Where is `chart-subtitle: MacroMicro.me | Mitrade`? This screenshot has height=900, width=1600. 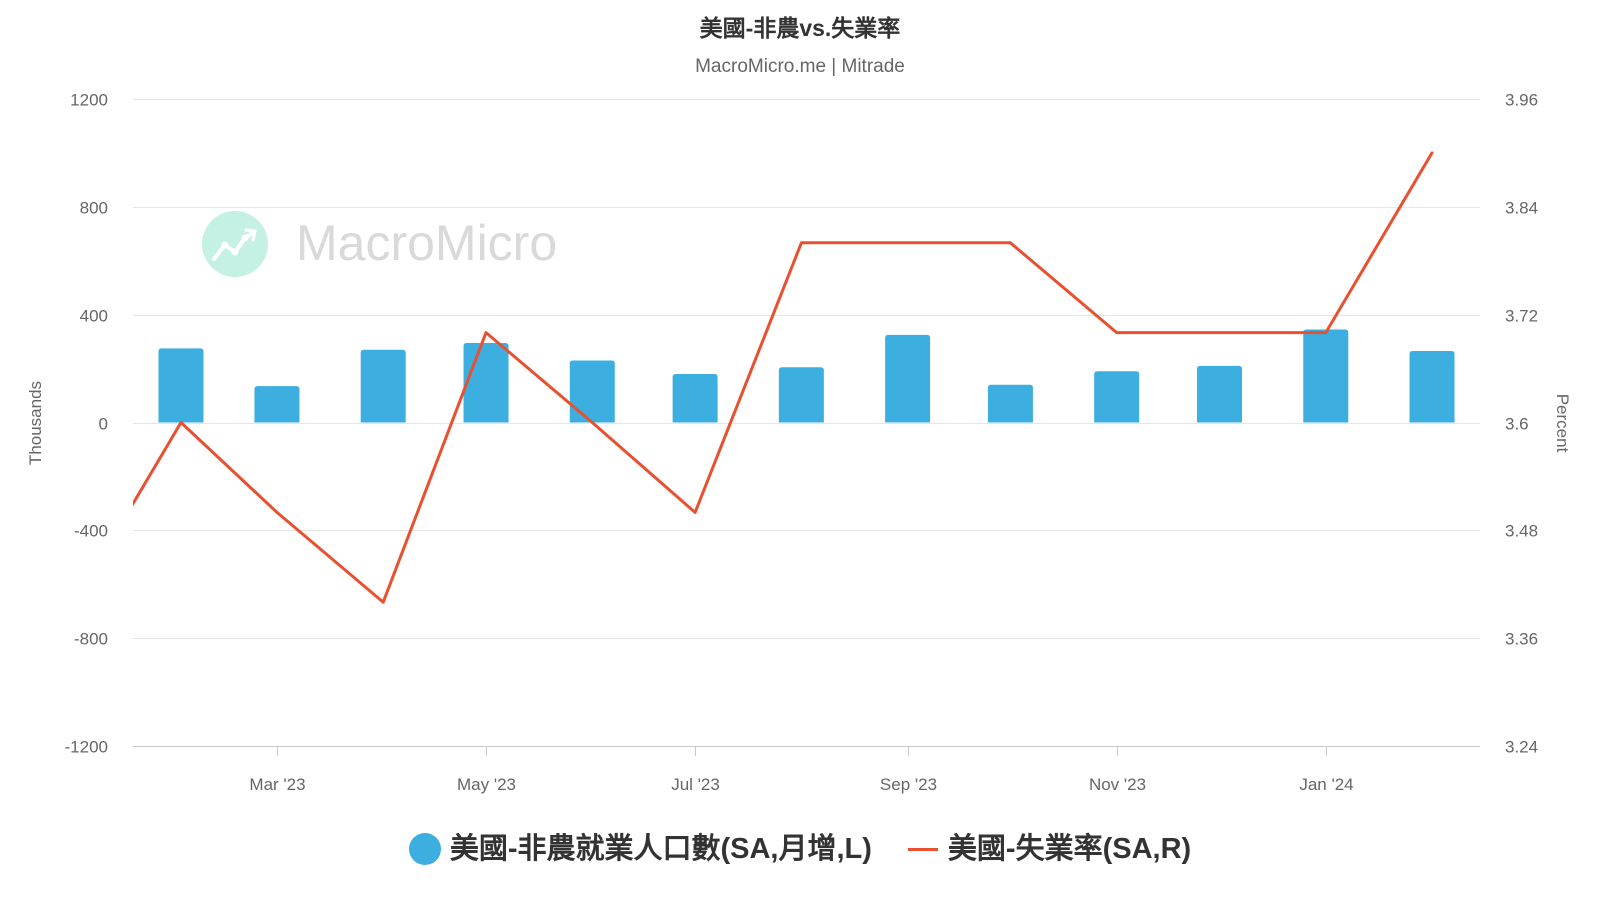 chart-subtitle: MacroMicro.me | Mitrade is located at coordinates (800, 66).